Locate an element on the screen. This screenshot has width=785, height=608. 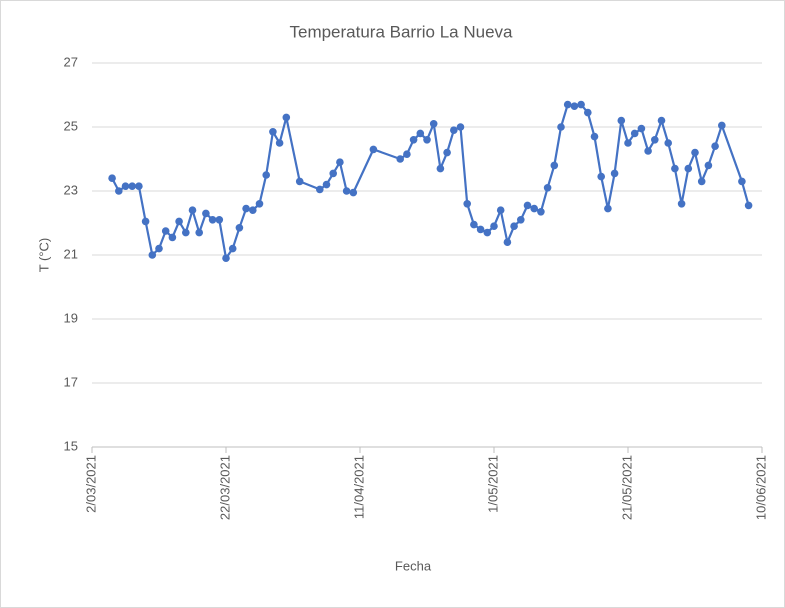
x-tick-label: 10/06/2021 is located at coordinates (760, 487).